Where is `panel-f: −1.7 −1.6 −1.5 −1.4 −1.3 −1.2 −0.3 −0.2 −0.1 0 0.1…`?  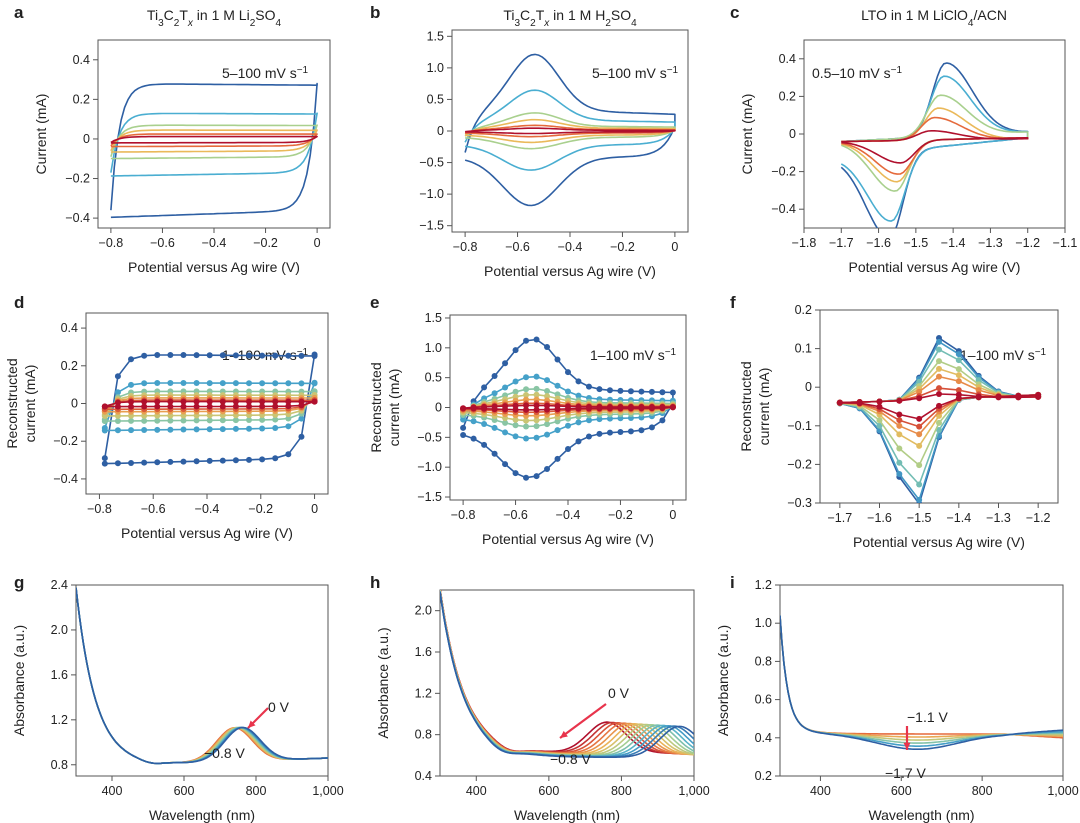
panel-f: −1.7 −1.6 −1.5 −1.4 −1.3 −1.2 −0.3 −0.2 −0.1 0 0.1… is located at coordinates (894, 421).